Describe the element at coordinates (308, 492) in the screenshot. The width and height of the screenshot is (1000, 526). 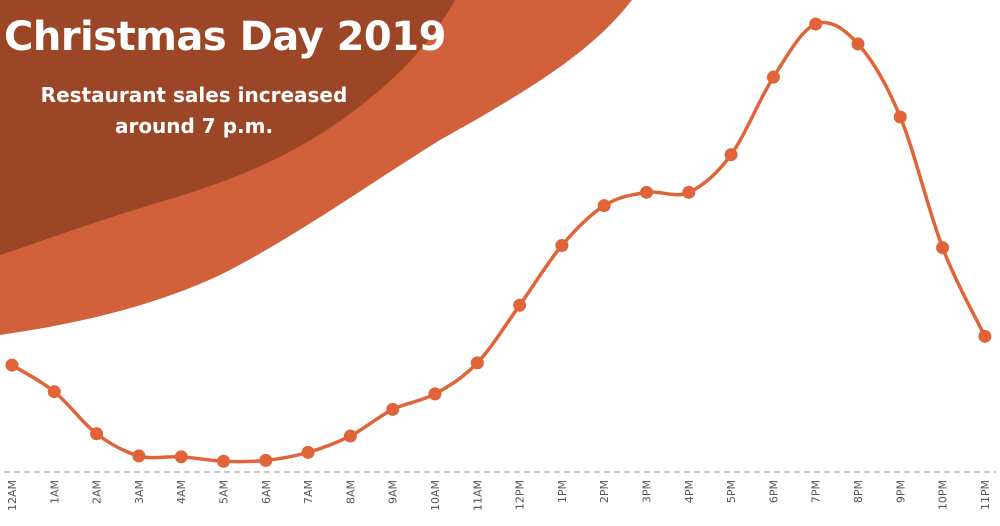
I see `x-tick-label: 7AM` at that location.